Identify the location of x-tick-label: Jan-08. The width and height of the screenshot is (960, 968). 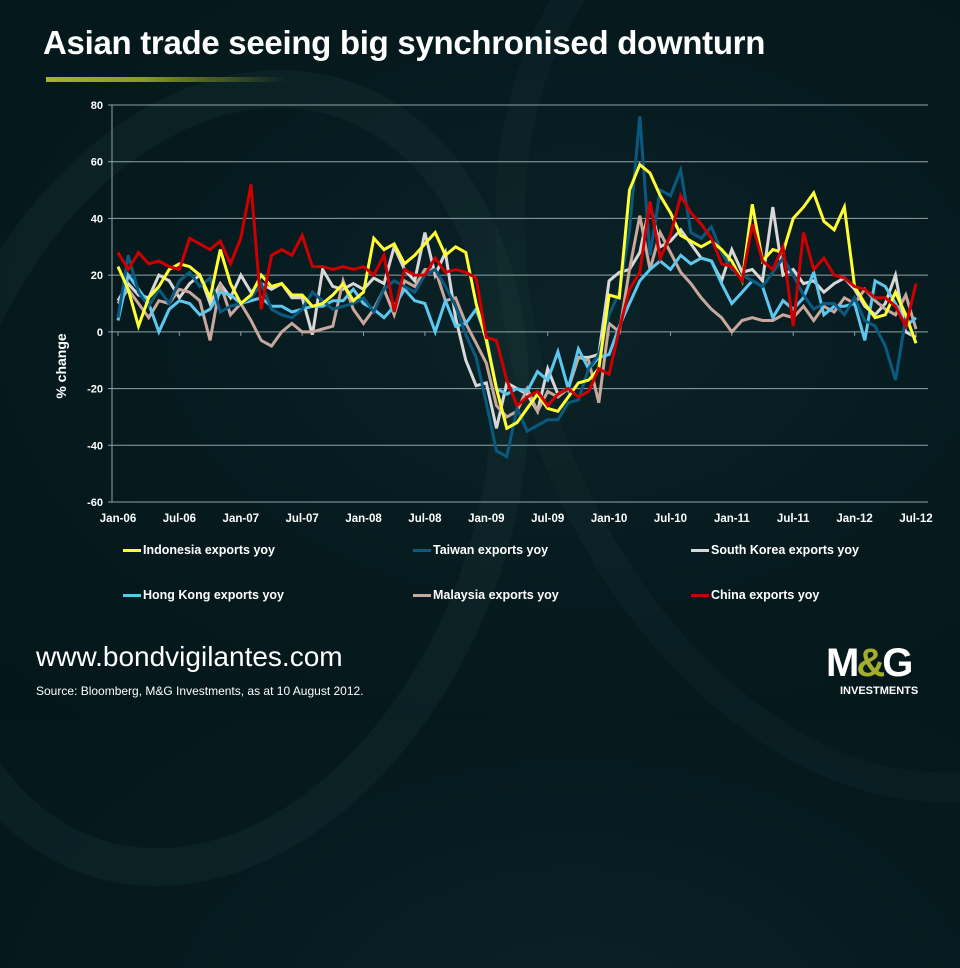
(363, 519).